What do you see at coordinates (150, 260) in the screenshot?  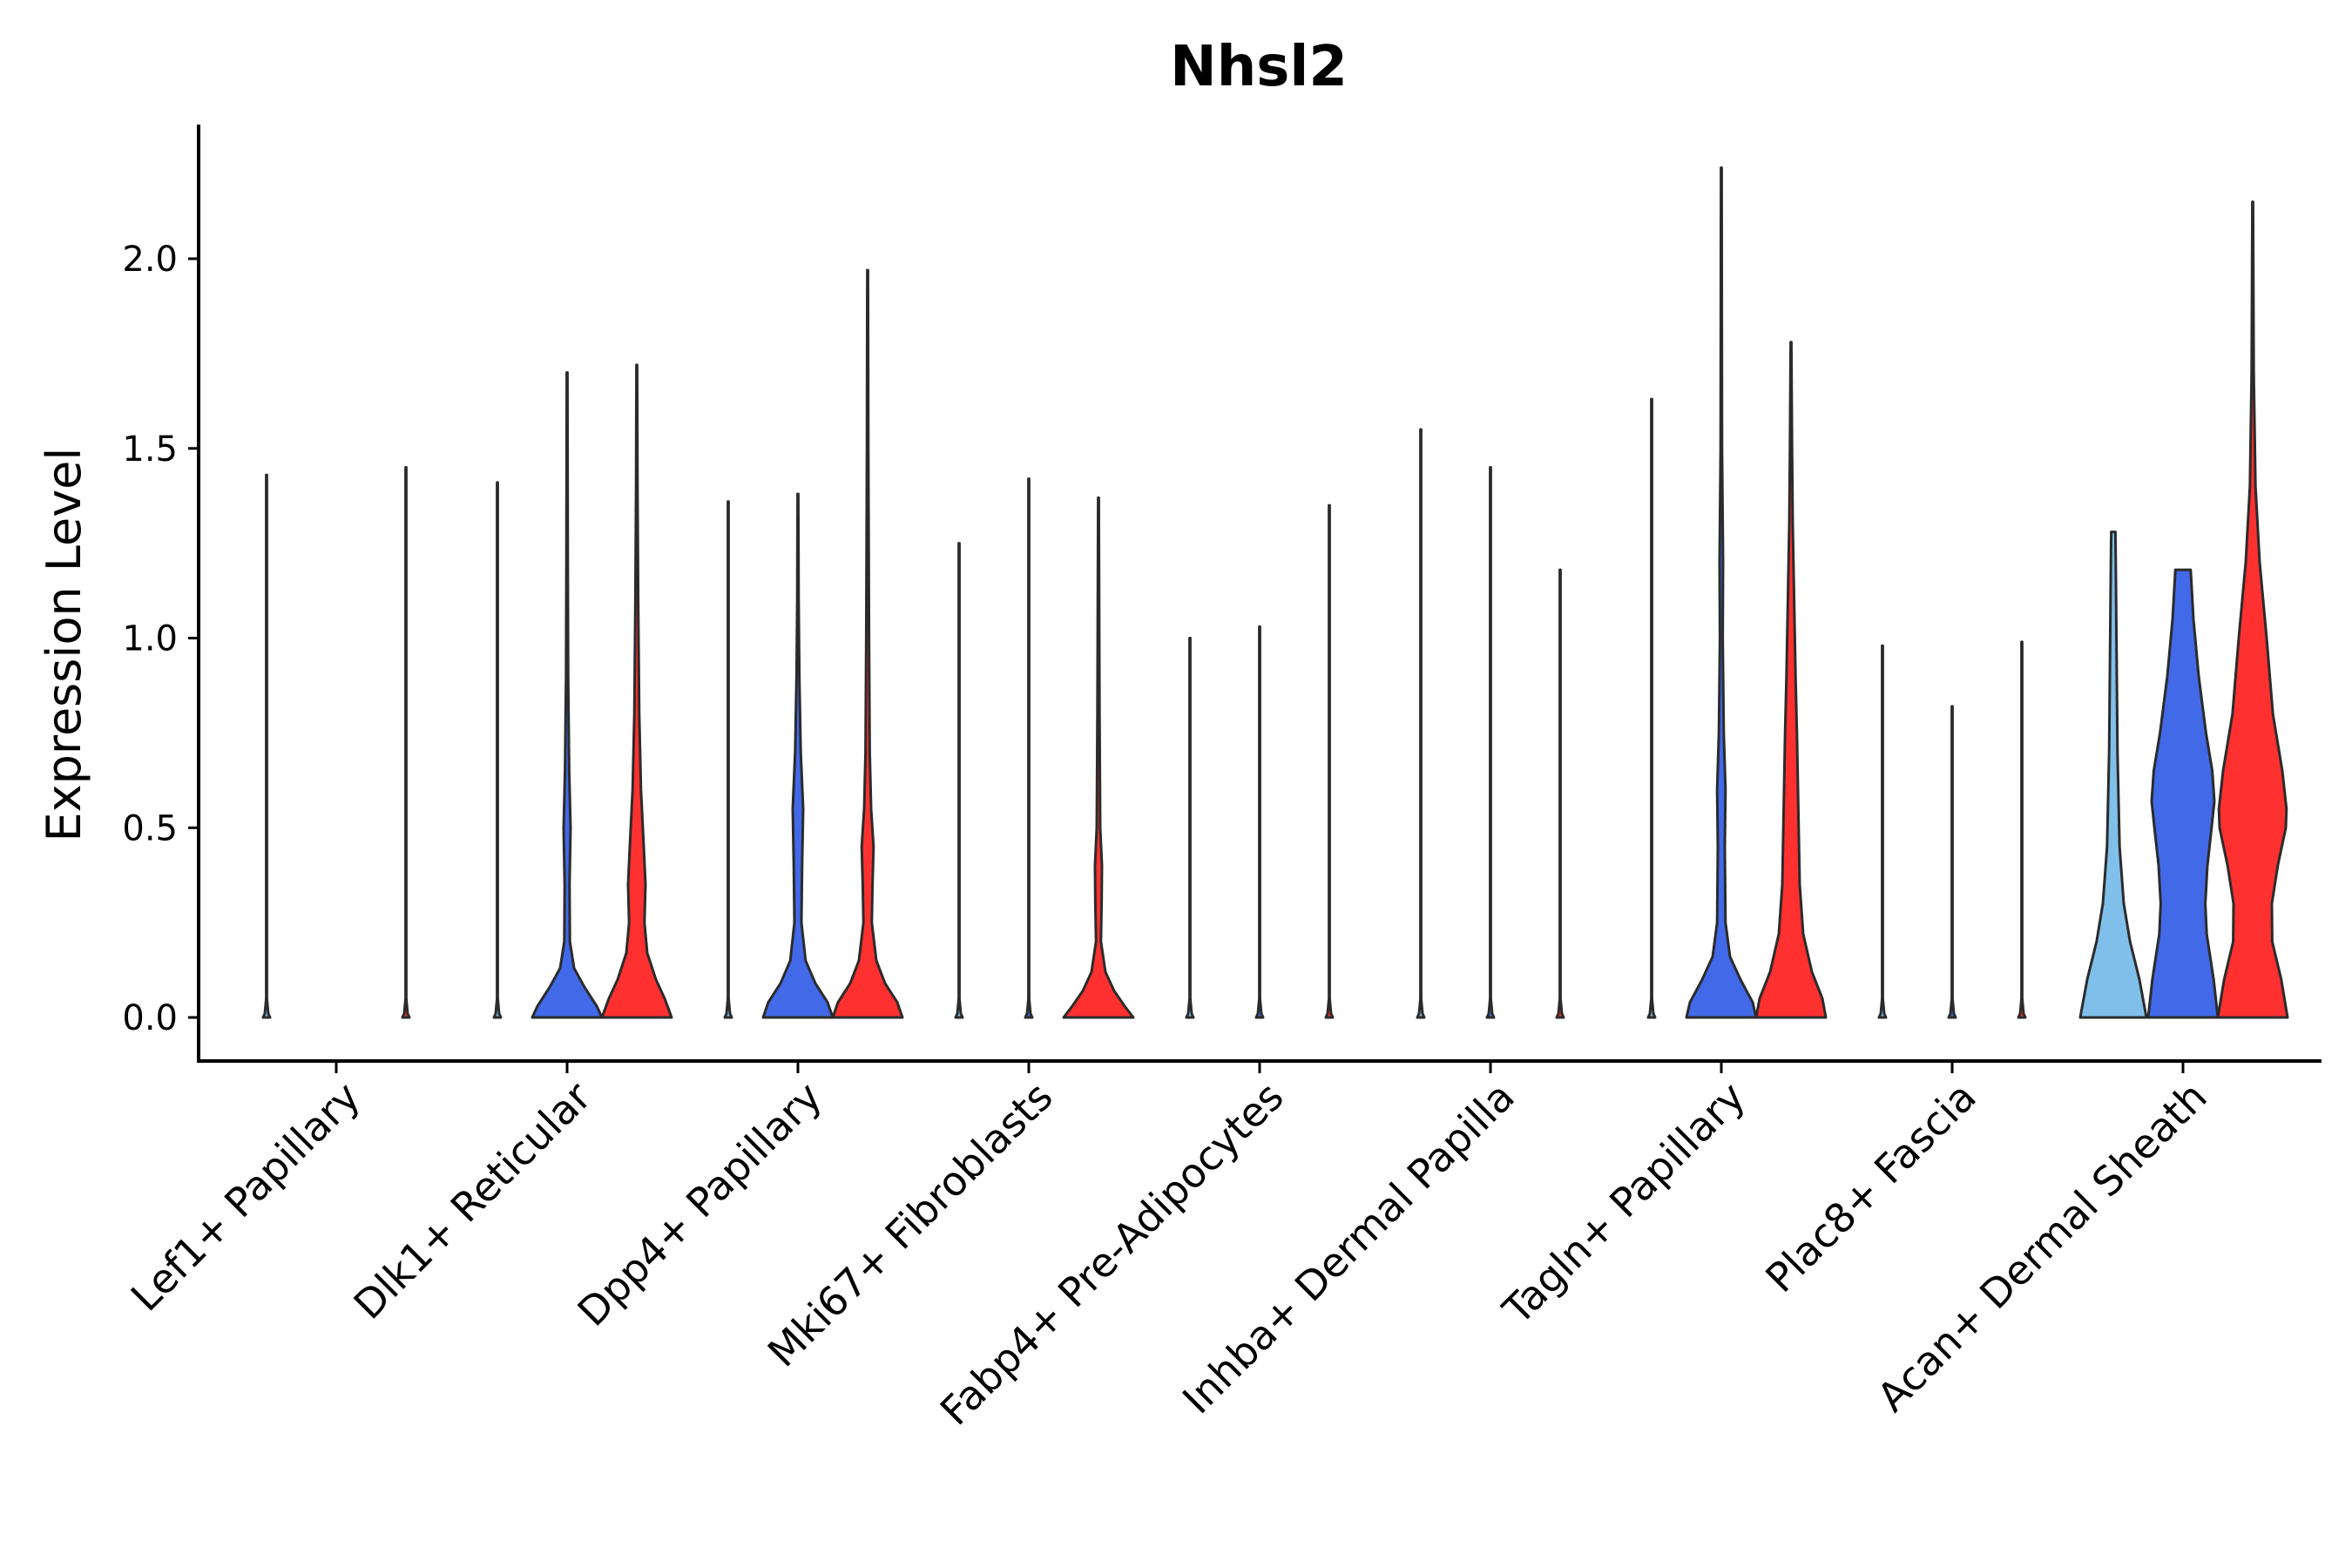 I see `y-tick-label: 2.0` at bounding box center [150, 260].